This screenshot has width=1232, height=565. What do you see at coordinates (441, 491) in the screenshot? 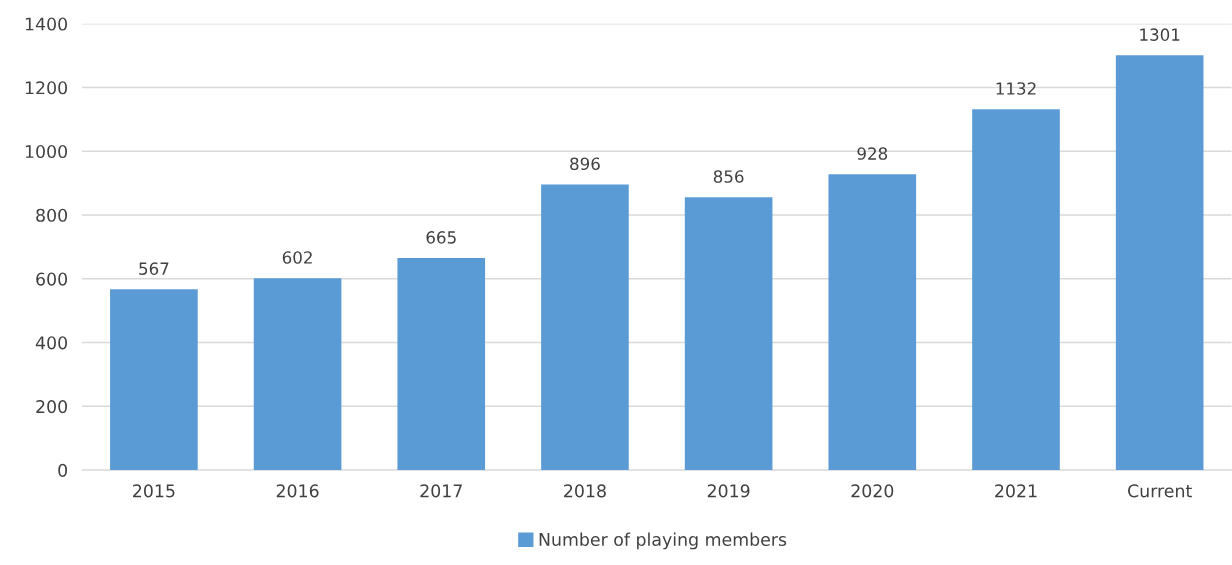
I see `x-tick-label: 2017` at bounding box center [441, 491].